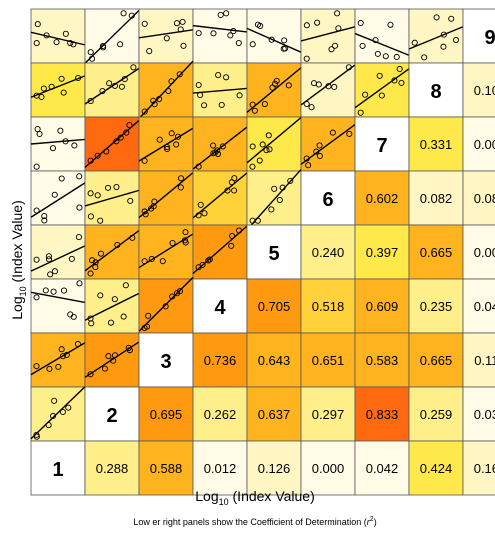 This screenshot has height=534, width=495. Describe the element at coordinates (382, 198) in the screenshot. I see `r2-label-6-7: 0.602` at that location.